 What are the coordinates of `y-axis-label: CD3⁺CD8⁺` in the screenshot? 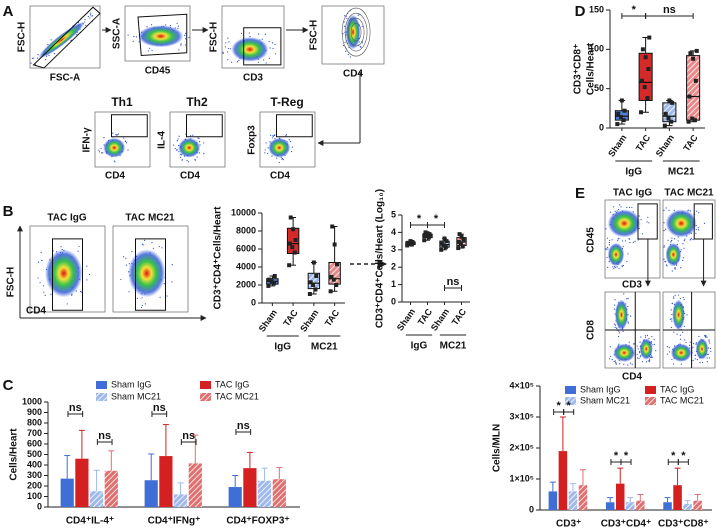 It's located at (578, 69).